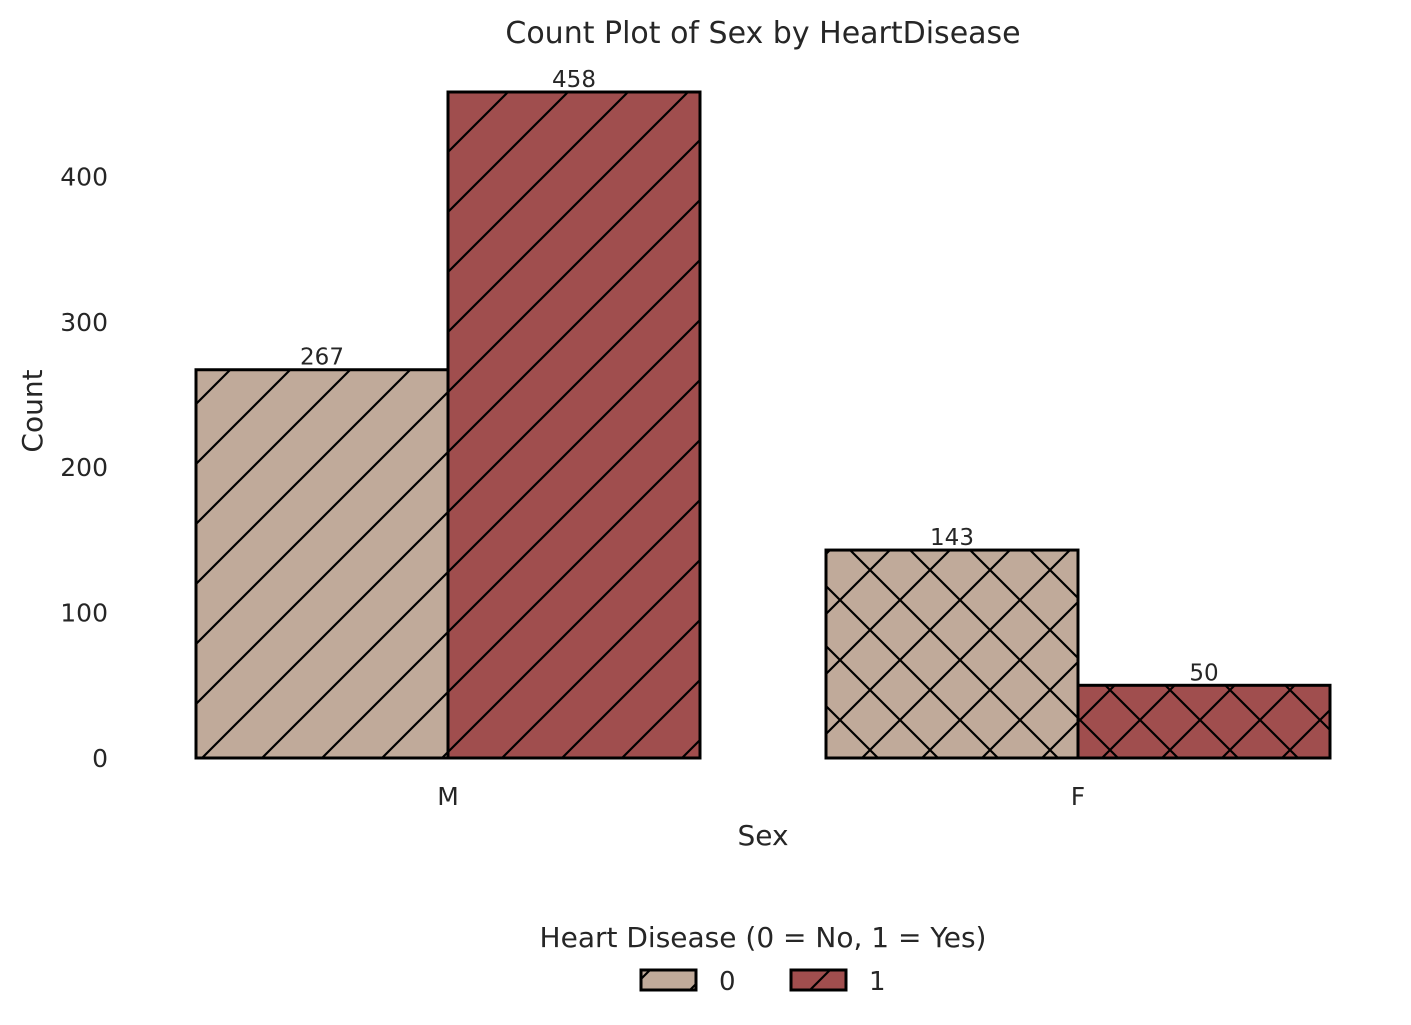 Image resolution: width=1411 pixels, height=1025 pixels. What do you see at coordinates (1203, 673) in the screenshot?
I see `bar-value-label: 50` at bounding box center [1203, 673].